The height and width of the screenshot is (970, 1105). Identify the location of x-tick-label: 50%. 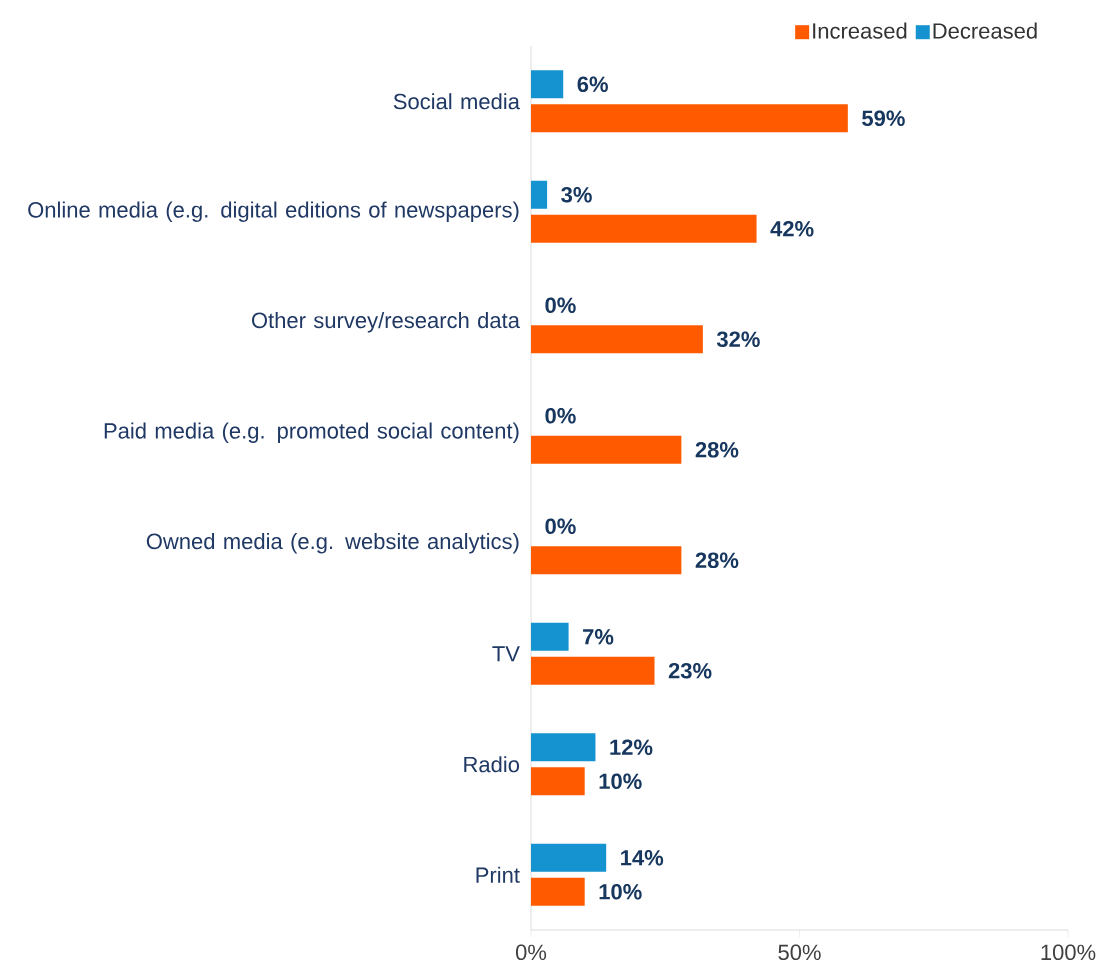
(799, 952).